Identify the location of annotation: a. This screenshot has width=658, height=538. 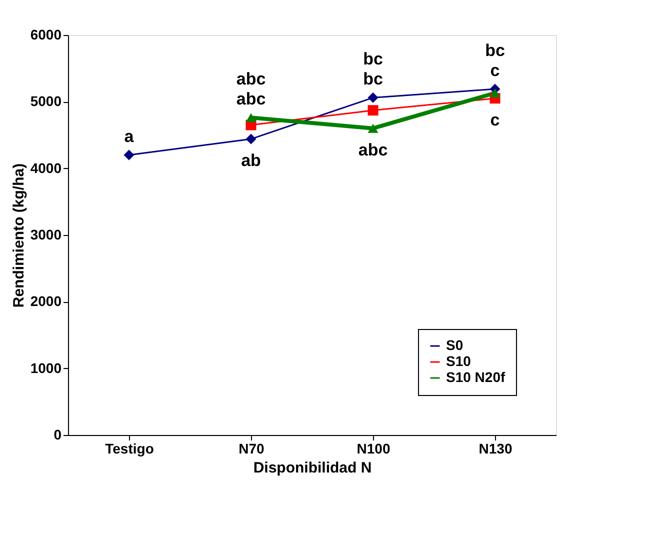
(129, 136).